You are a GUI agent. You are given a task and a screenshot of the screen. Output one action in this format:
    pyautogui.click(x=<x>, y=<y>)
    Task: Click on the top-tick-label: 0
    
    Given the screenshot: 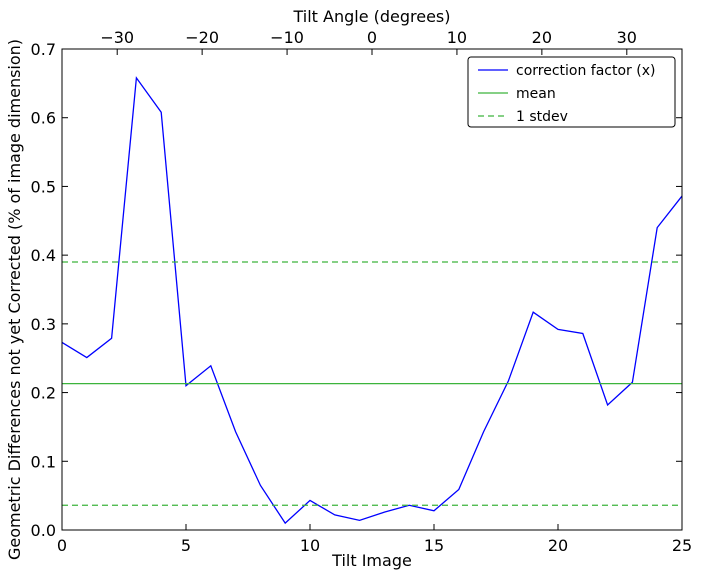 What is the action you would take?
    pyautogui.click(x=372, y=37)
    